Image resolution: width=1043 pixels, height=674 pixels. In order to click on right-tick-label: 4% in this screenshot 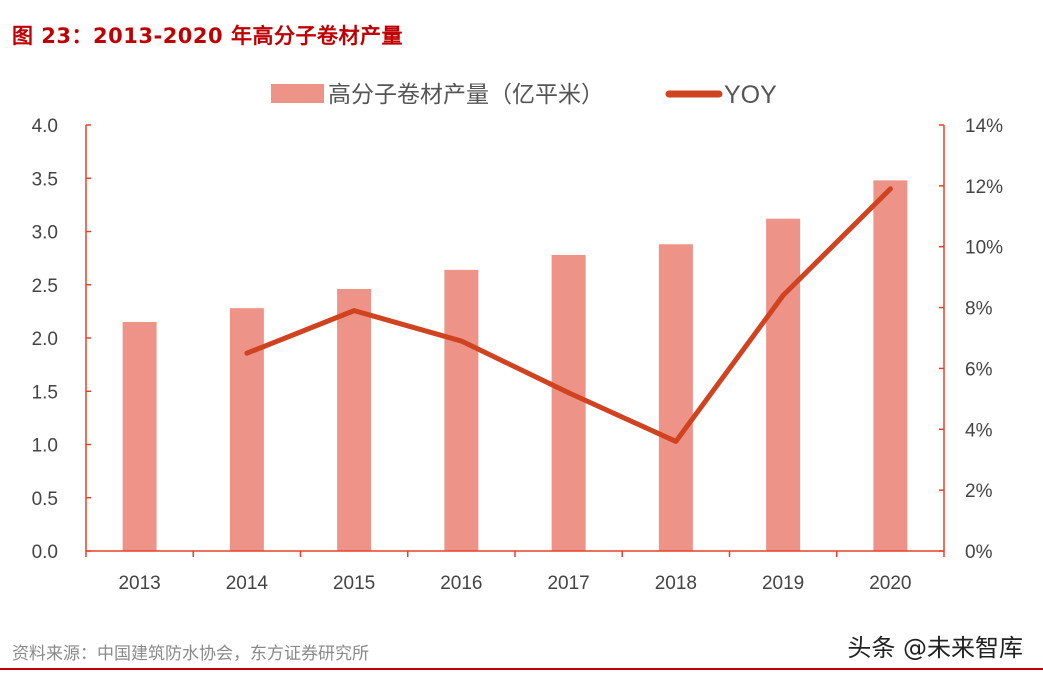, I will do `click(979, 430)`.